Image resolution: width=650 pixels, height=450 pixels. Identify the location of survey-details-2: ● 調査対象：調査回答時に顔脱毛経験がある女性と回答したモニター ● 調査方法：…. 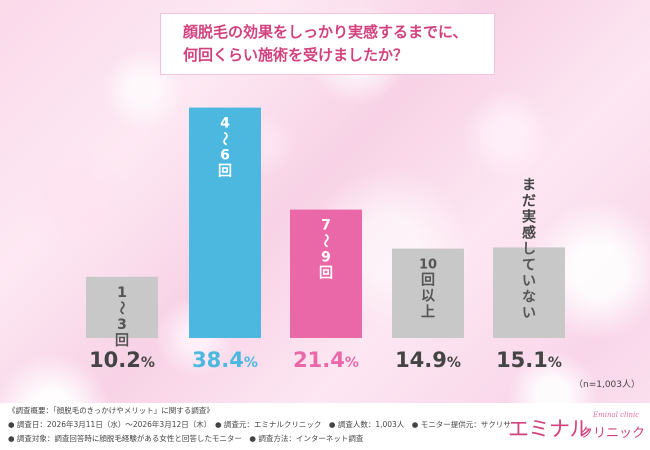
(186, 438).